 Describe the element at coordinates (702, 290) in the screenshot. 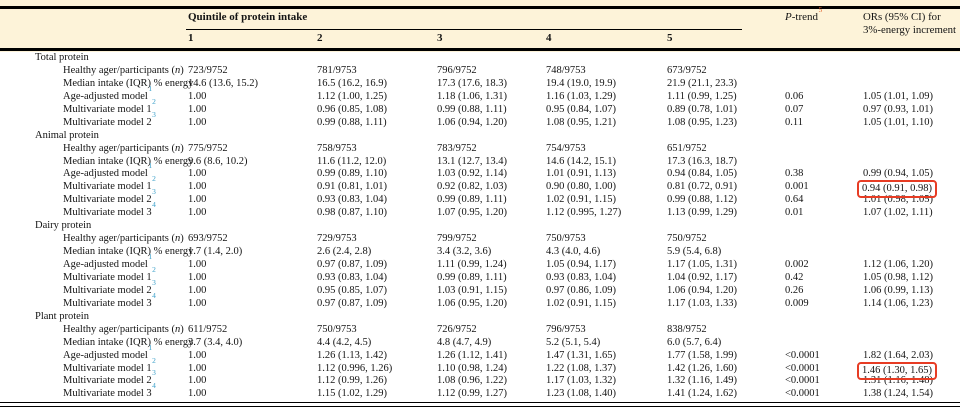

I see `cell-q5: 1.06 (0.94, 1.20)` at that location.